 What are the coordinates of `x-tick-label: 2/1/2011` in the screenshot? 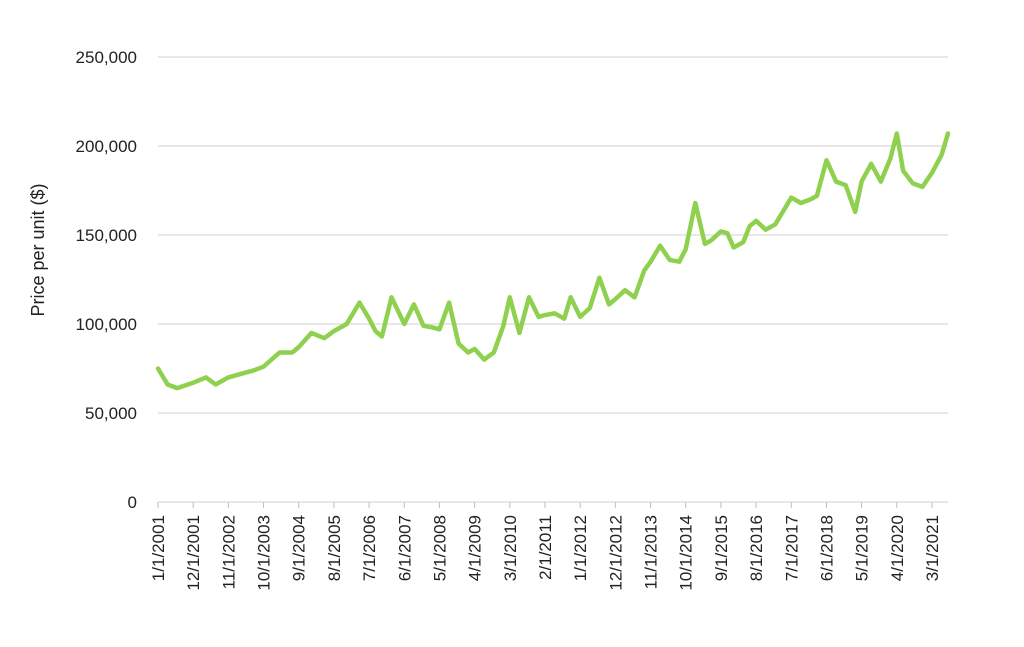 It's located at (545, 547).